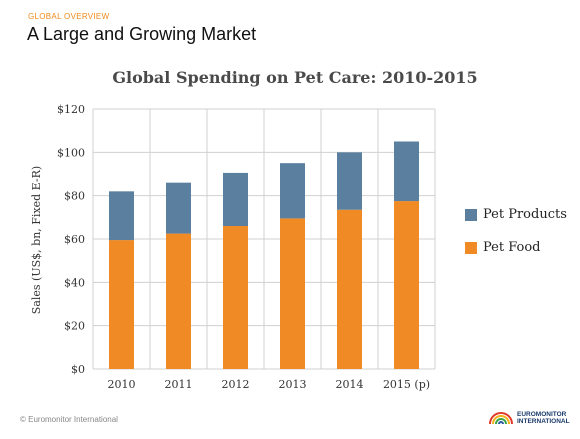 This screenshot has height=439, width=580. Describe the element at coordinates (542, 414) in the screenshot. I see `logo-line-1: EUROMONITOR` at that location.